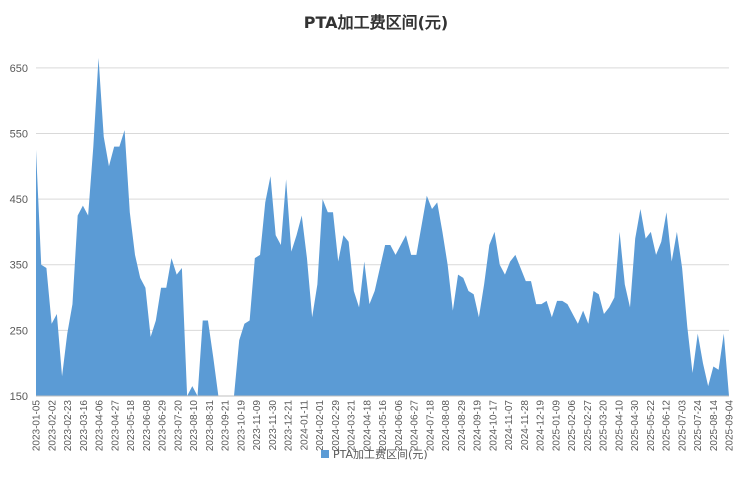 This screenshot has width=753, height=502. Describe the element at coordinates (415, 426) in the screenshot. I see `x-tick-label: 2024-06-27` at that location.